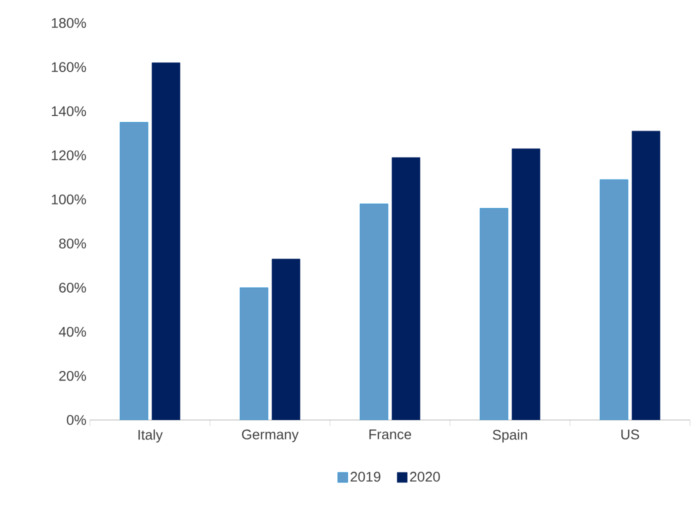 Image resolution: width=695 pixels, height=519 pixels. I want to click on x-tick-label: US, so click(630, 435).